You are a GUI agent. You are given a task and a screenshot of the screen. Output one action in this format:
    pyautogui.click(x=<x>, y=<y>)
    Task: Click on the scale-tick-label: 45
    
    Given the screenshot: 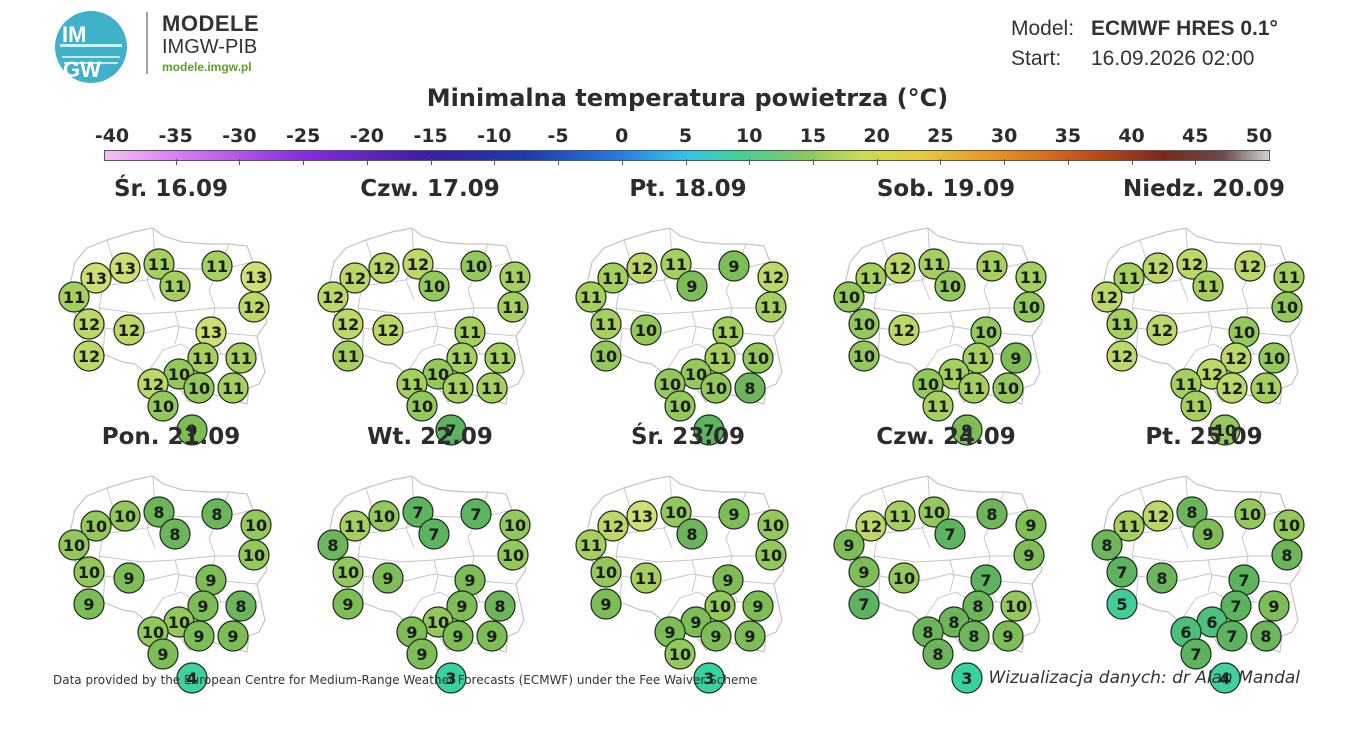 What is the action you would take?
    pyautogui.click(x=1195, y=136)
    